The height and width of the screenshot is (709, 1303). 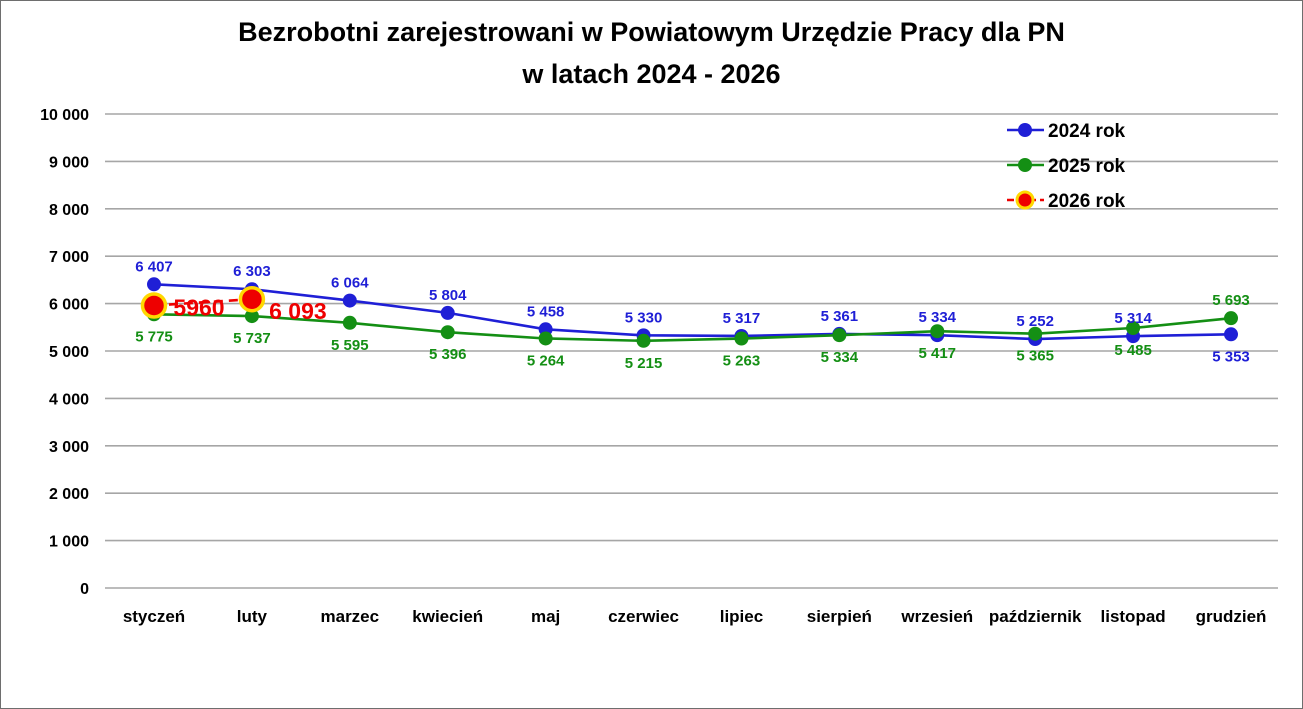 What do you see at coordinates (154, 336) in the screenshot?
I see `data-label-2025-rok: 5 775` at bounding box center [154, 336].